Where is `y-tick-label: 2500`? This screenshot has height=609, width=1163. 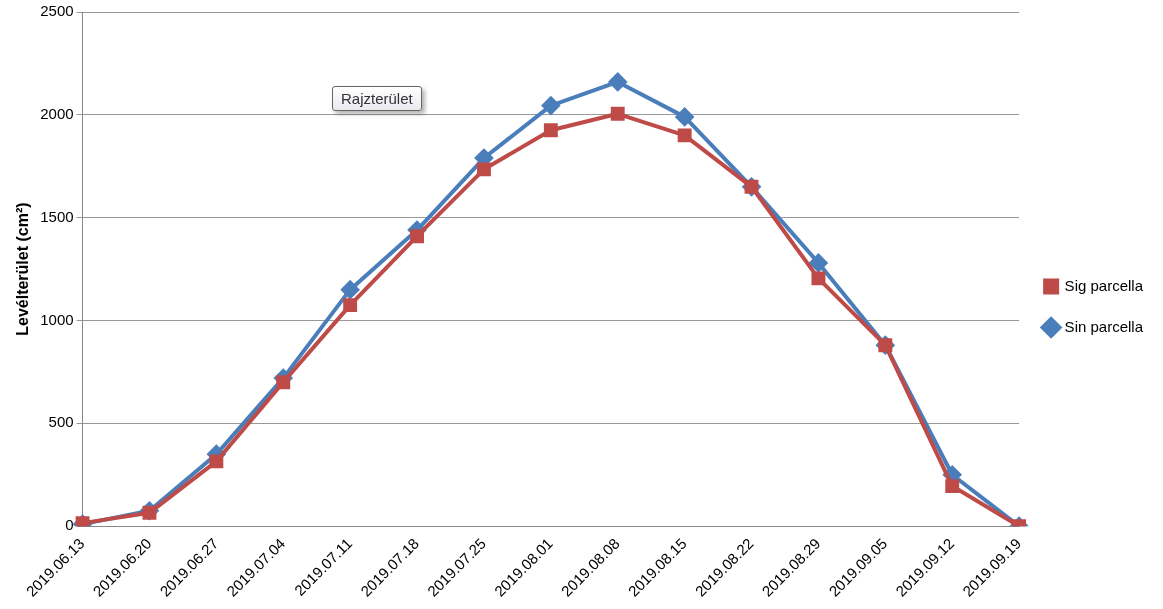 y-tick-label: 2500 is located at coordinates (57, 11).